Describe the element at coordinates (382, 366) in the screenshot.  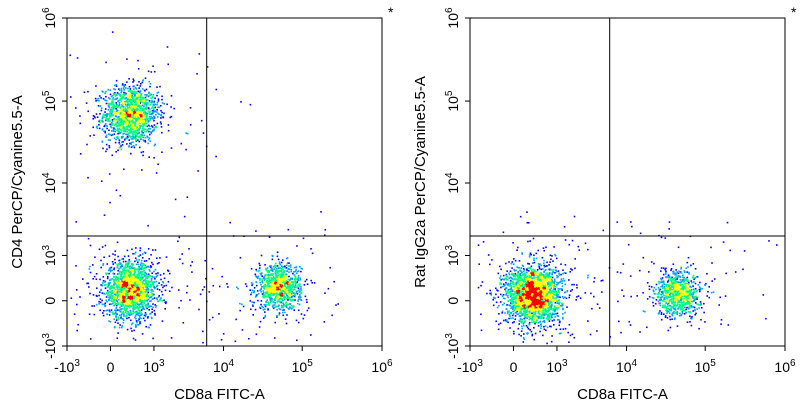
I see `x-tick-label: 106` at that location.